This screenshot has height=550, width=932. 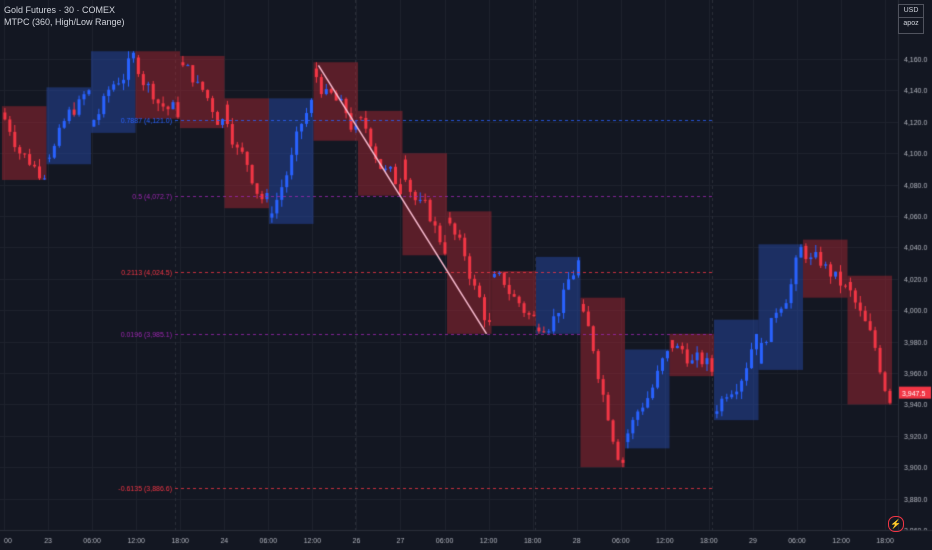 What do you see at coordinates (60, 10) in the screenshot?
I see `symbol-title: Gold Futures · 30 · COMEX` at bounding box center [60, 10].